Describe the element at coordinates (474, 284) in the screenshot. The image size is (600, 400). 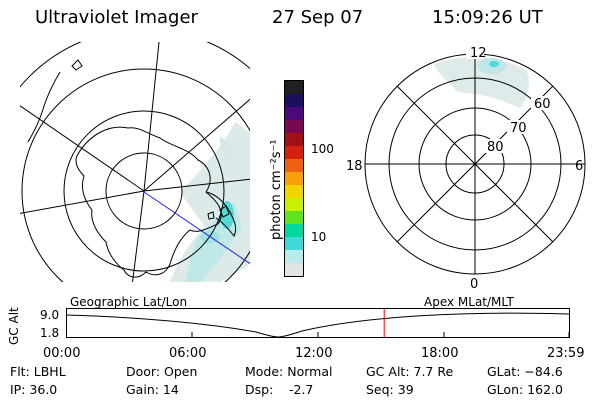
I see `mlt-label-0: 0` at that location.